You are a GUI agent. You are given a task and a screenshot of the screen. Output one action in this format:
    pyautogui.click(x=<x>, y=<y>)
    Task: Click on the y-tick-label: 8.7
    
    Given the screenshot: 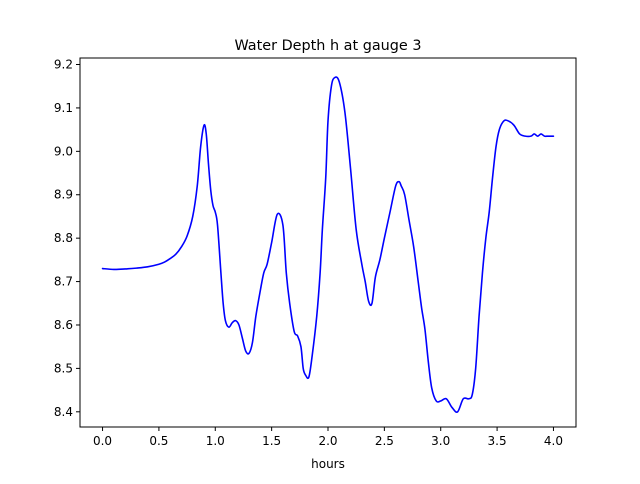 What is the action you would take?
    pyautogui.click(x=63, y=282)
    